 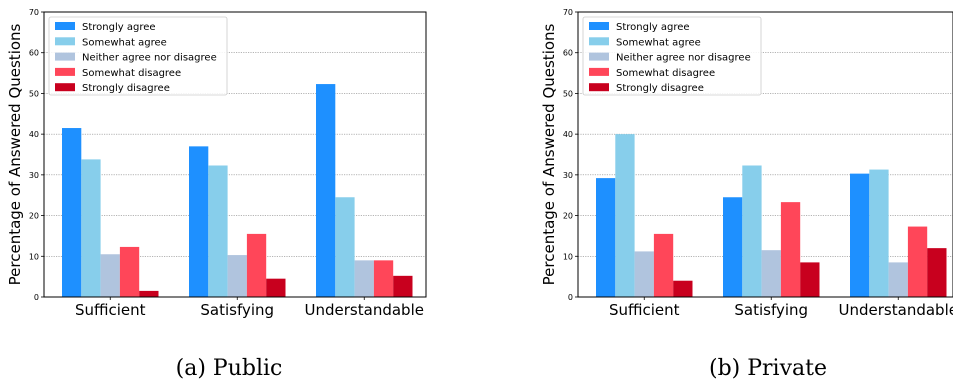 What do you see at coordinates (768, 367) in the screenshot?
I see `chart-caption: (b) Private` at bounding box center [768, 367].